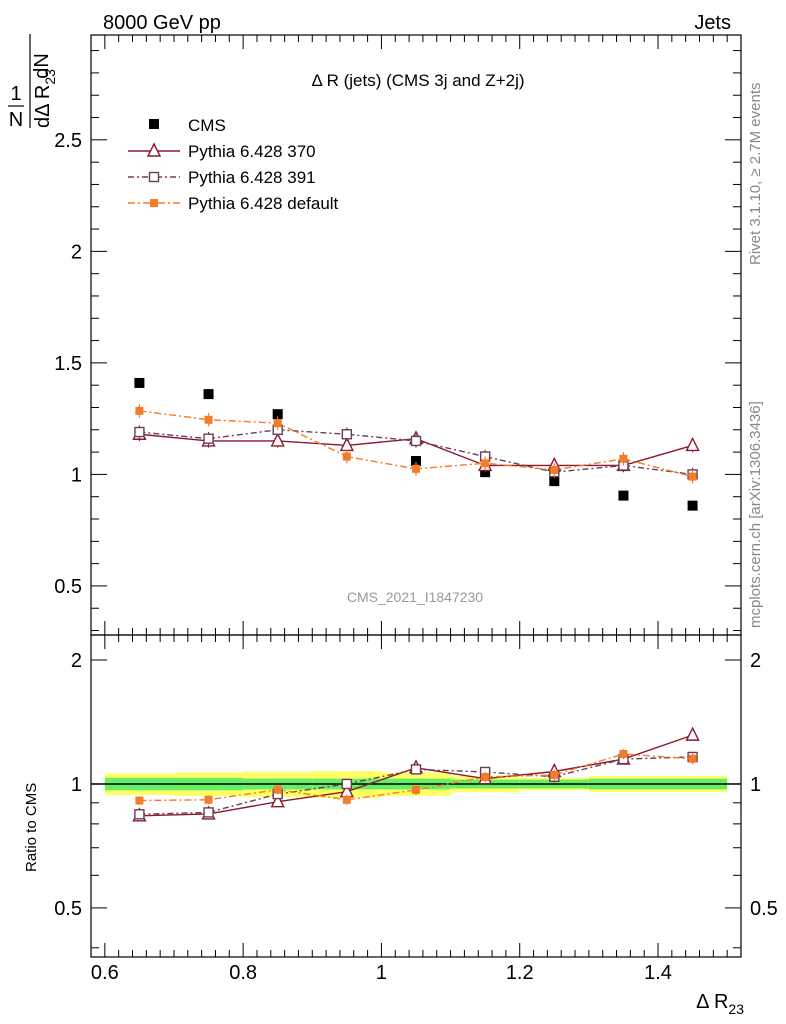 The image size is (786, 1024). I want to click on ylabel-main: 1 N dN dΔ R23, so click(33, 82).